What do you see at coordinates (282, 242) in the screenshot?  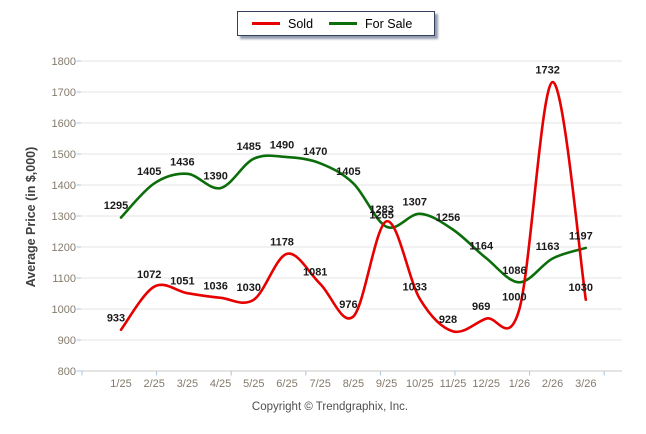 I see `value-label: 1178` at bounding box center [282, 242].